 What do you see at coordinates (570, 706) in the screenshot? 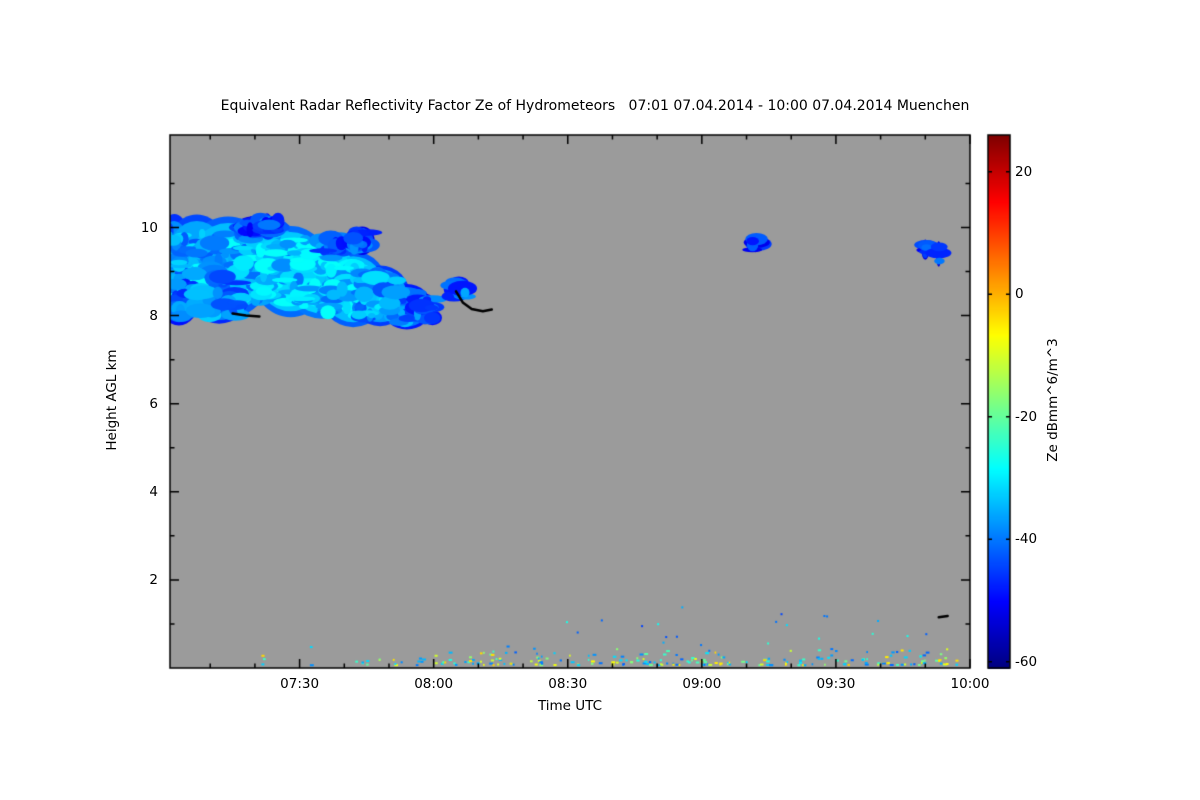
I see `x-axis-label: Time UTC` at bounding box center [570, 706].